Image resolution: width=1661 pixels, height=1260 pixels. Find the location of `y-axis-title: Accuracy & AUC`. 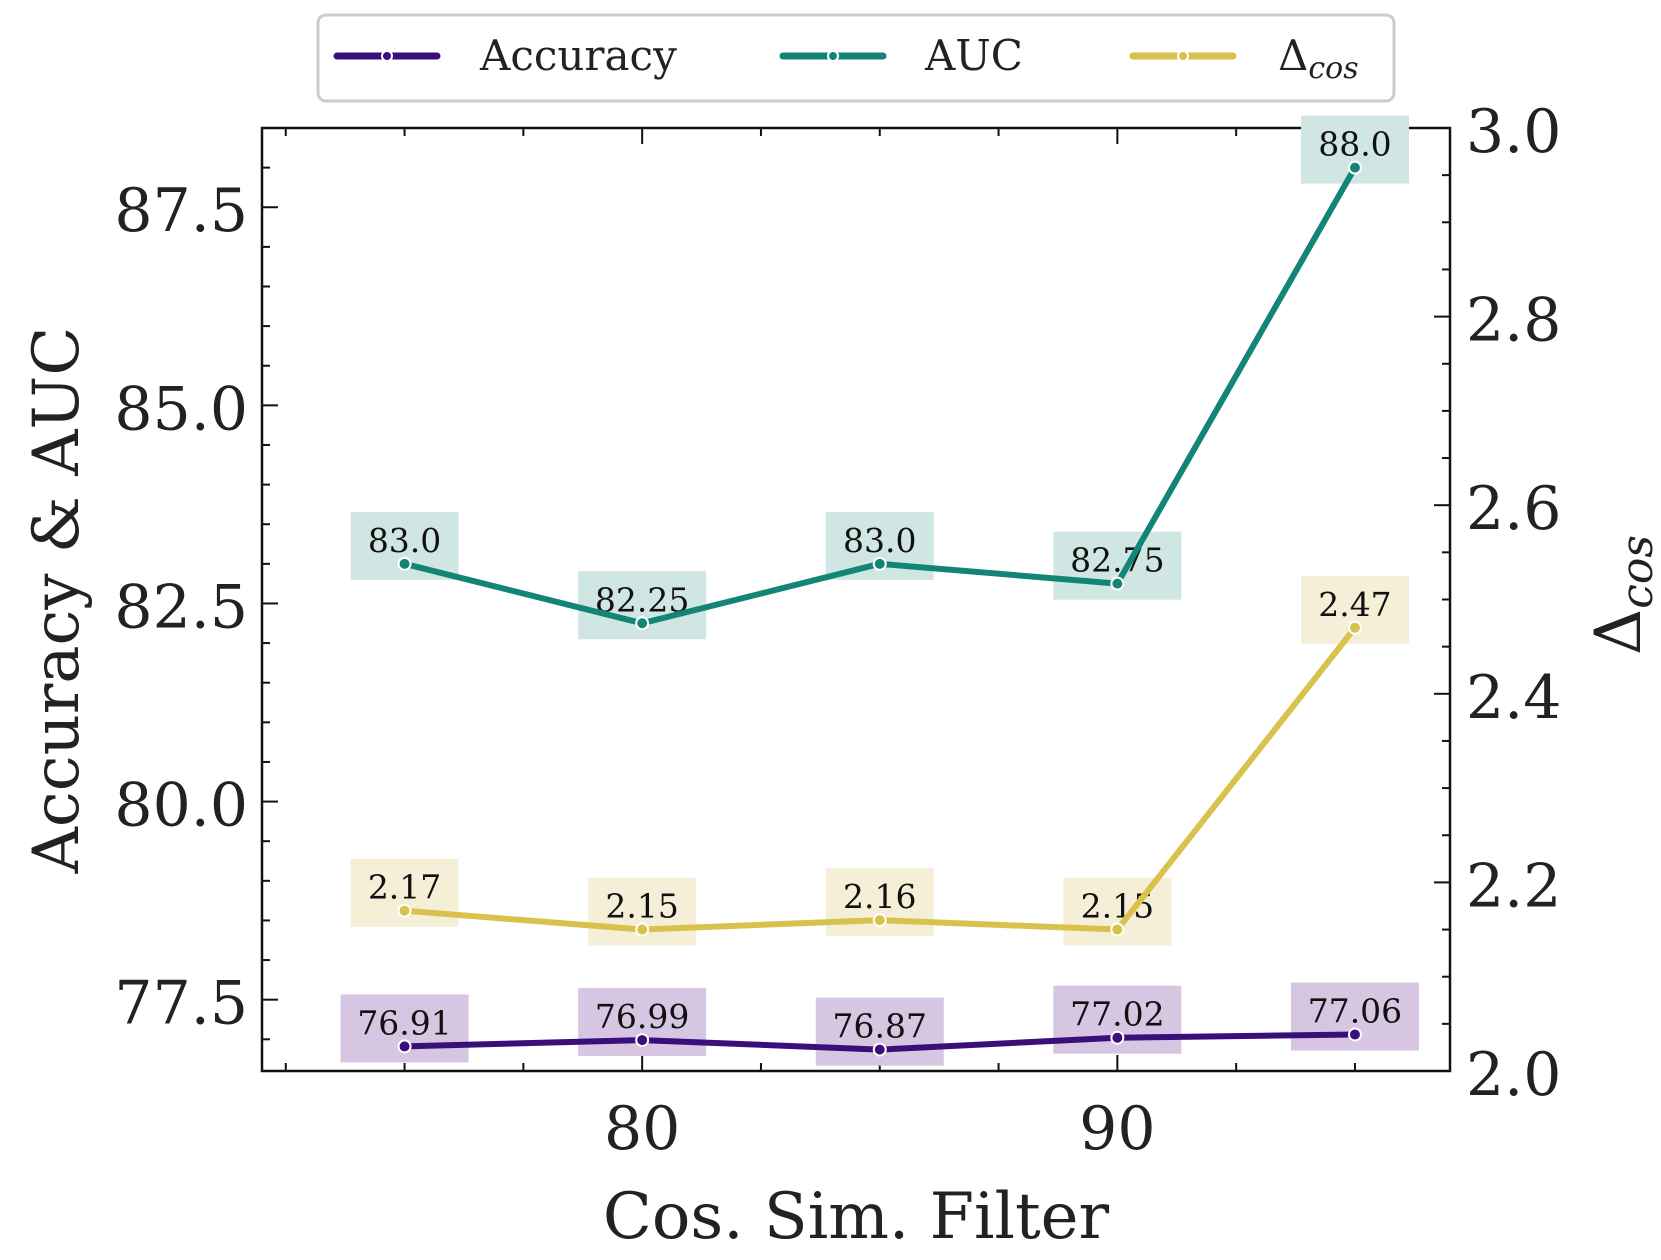

y-axis-title: Accuracy & AUC is located at coordinates (57, 601).